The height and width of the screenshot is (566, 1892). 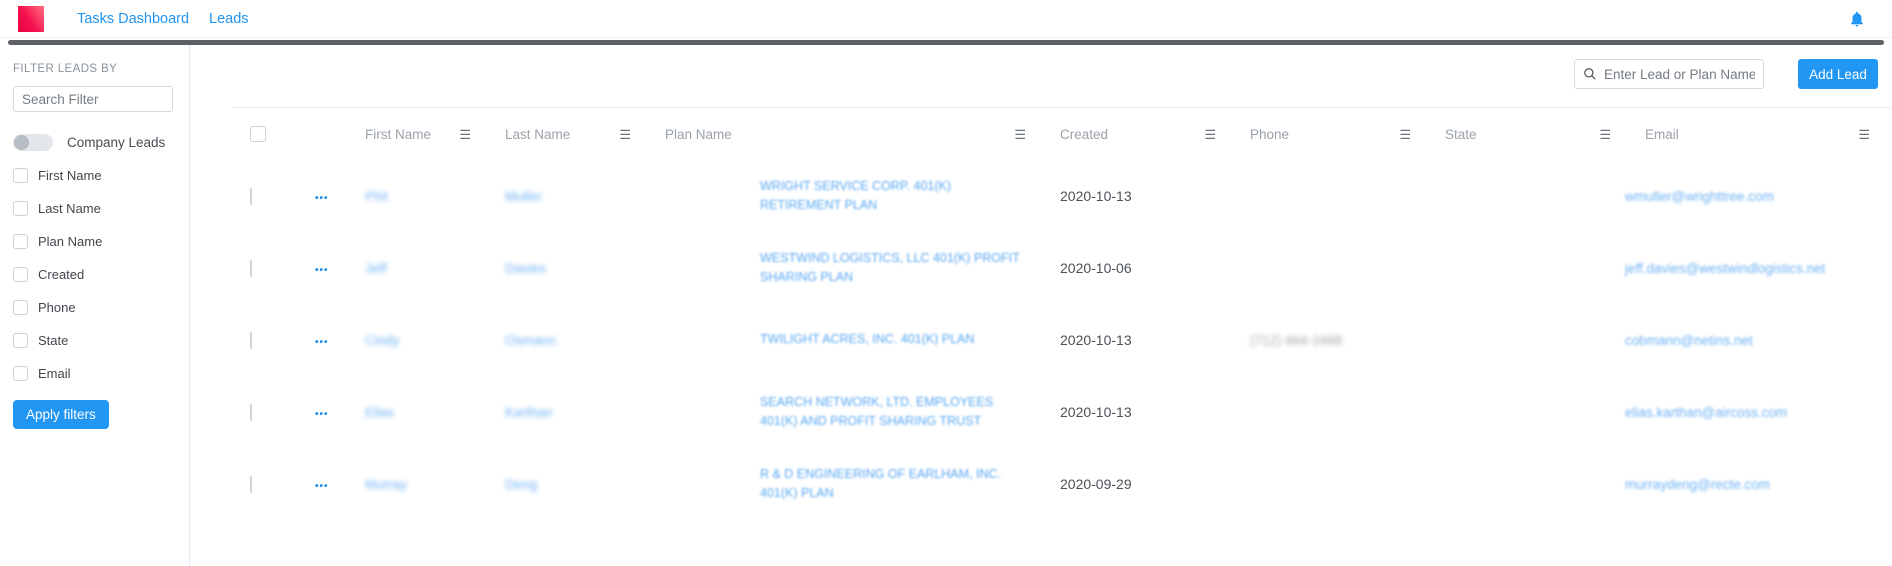 What do you see at coordinates (386, 484) in the screenshot?
I see `first-name-link: Murray` at bounding box center [386, 484].